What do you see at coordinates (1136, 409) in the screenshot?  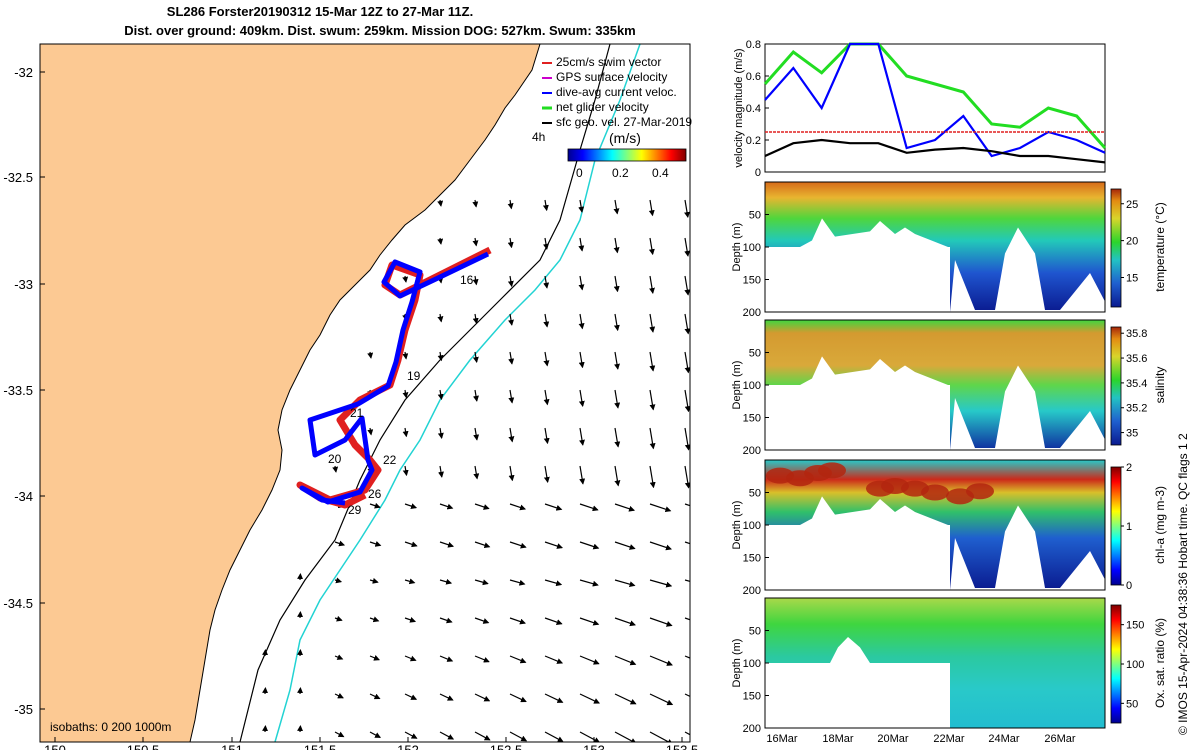 I see `colorbar-tick-label: 35.2` at bounding box center [1136, 409].